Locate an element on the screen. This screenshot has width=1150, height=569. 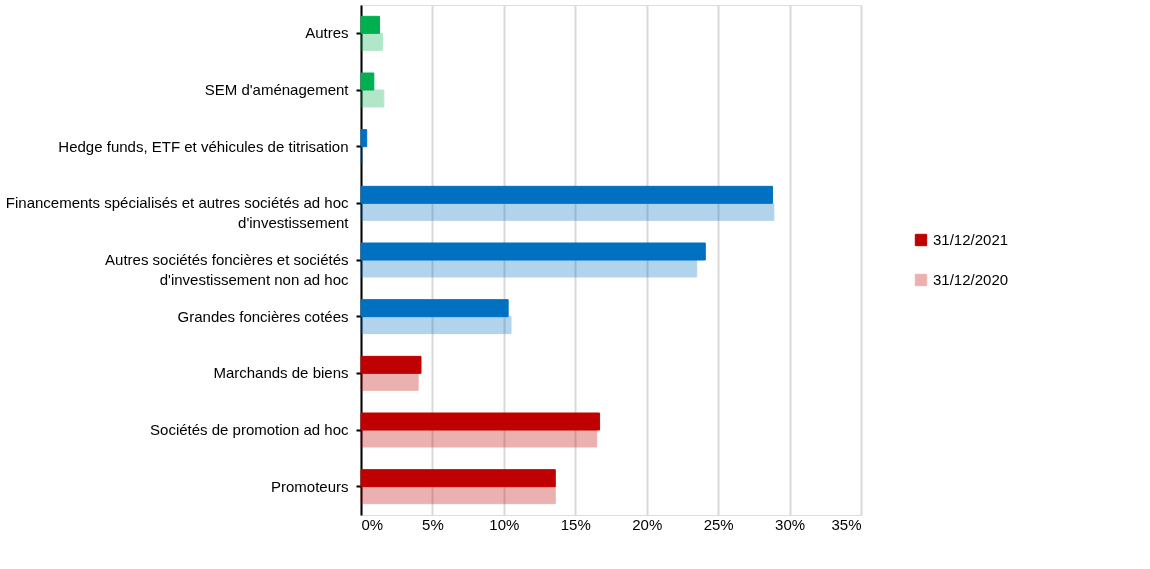
x-tick-label: 25% is located at coordinates (718, 524).